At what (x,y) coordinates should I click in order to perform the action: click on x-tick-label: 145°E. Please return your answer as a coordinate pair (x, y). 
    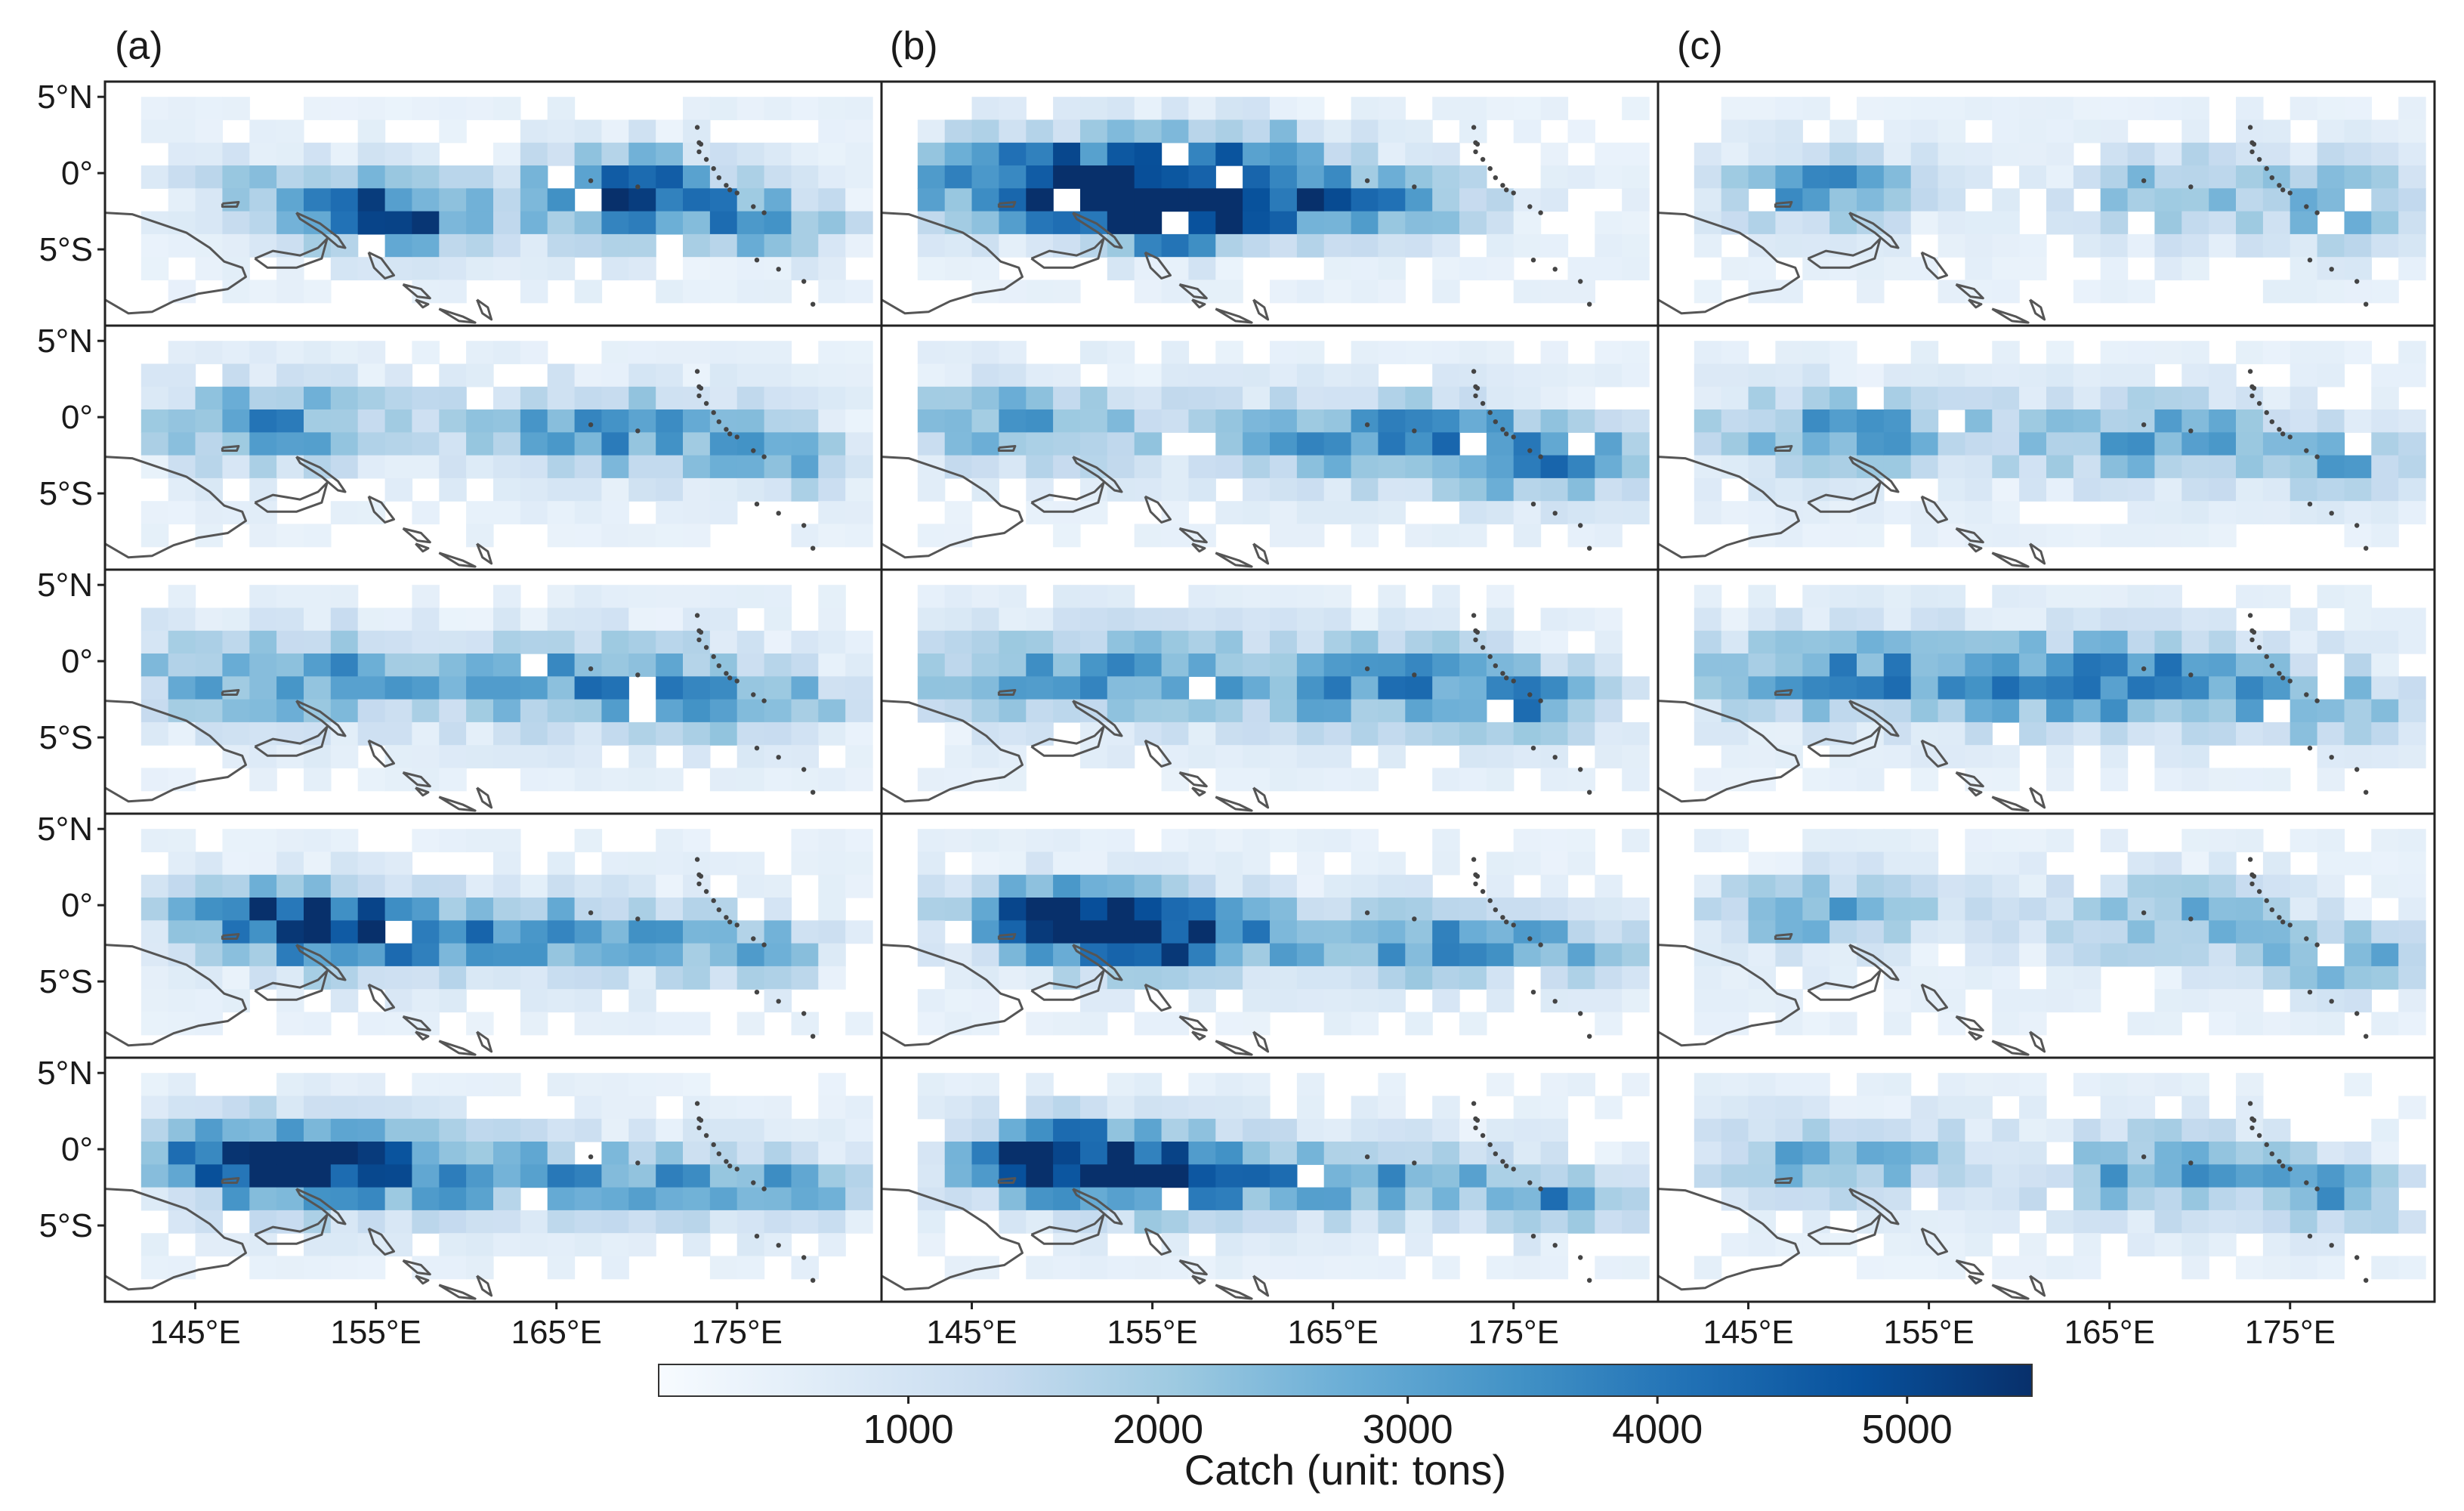
    Looking at the image, I should click on (195, 1332).